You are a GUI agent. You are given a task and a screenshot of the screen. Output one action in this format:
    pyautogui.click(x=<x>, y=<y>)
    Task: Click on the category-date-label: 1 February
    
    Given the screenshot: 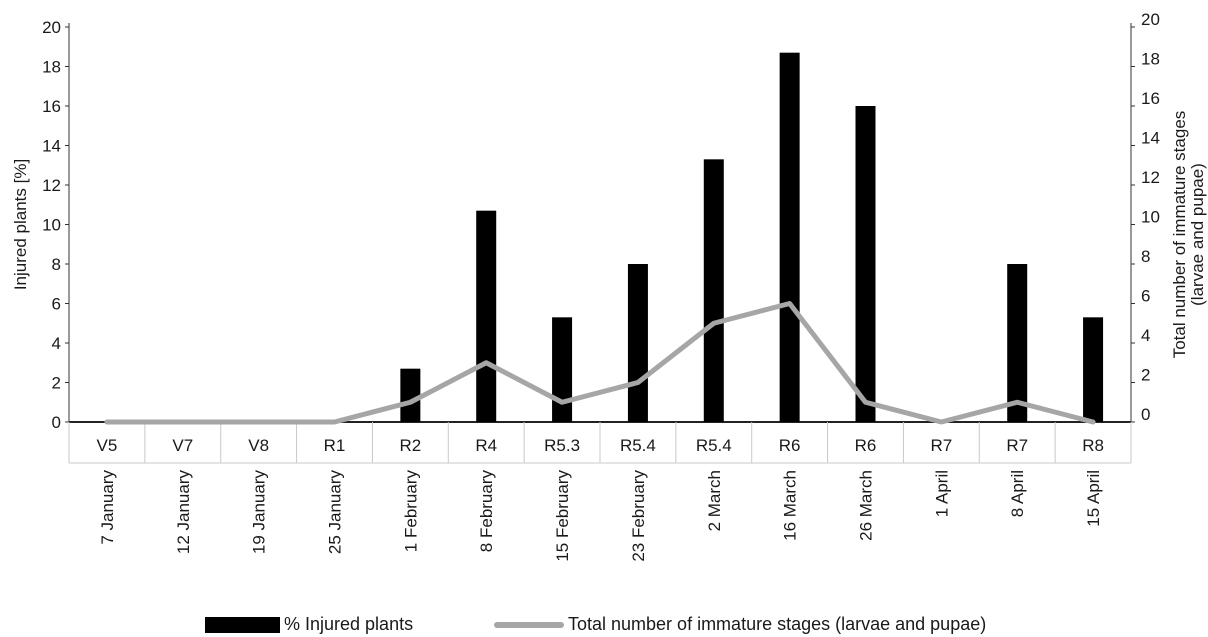 What is the action you would take?
    pyautogui.click(x=410, y=511)
    